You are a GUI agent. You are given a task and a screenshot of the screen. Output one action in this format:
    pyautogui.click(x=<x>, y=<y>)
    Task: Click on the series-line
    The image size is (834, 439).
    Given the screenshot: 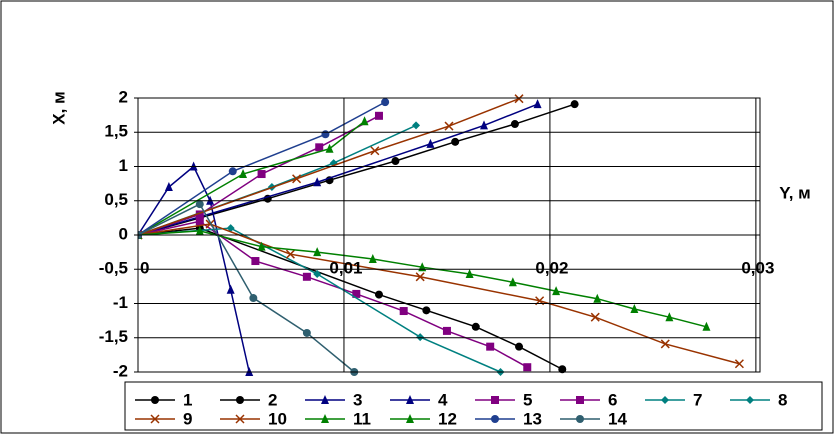 What is the action you would take?
    pyautogui.click(x=252, y=178)
    